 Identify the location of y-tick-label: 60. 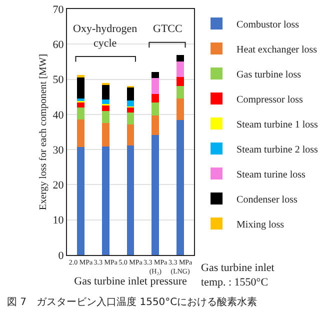
(58, 44).